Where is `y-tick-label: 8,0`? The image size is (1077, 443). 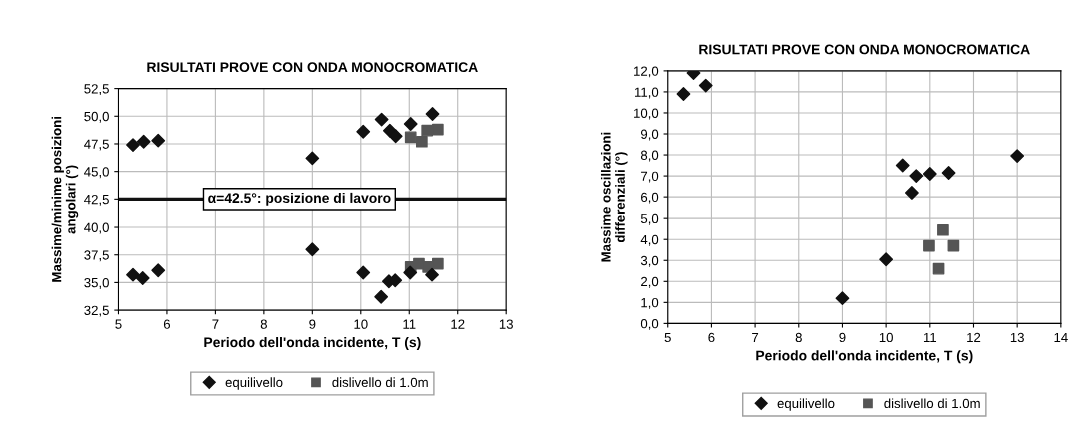 y-tick-label: 8,0 is located at coordinates (649, 156).